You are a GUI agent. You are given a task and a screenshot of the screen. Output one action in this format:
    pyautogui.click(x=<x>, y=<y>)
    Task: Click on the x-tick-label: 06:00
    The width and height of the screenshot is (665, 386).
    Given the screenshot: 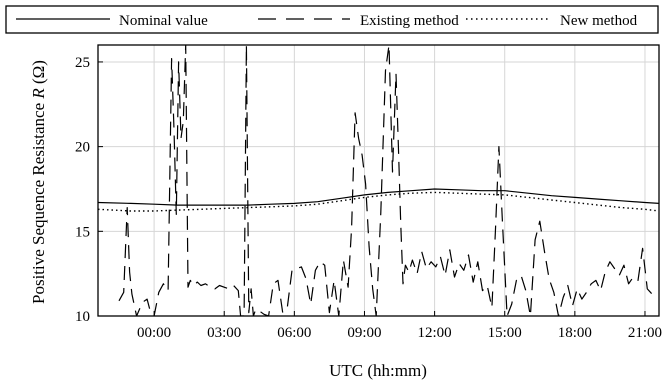 What is the action you would take?
    pyautogui.click(x=294, y=333)
    